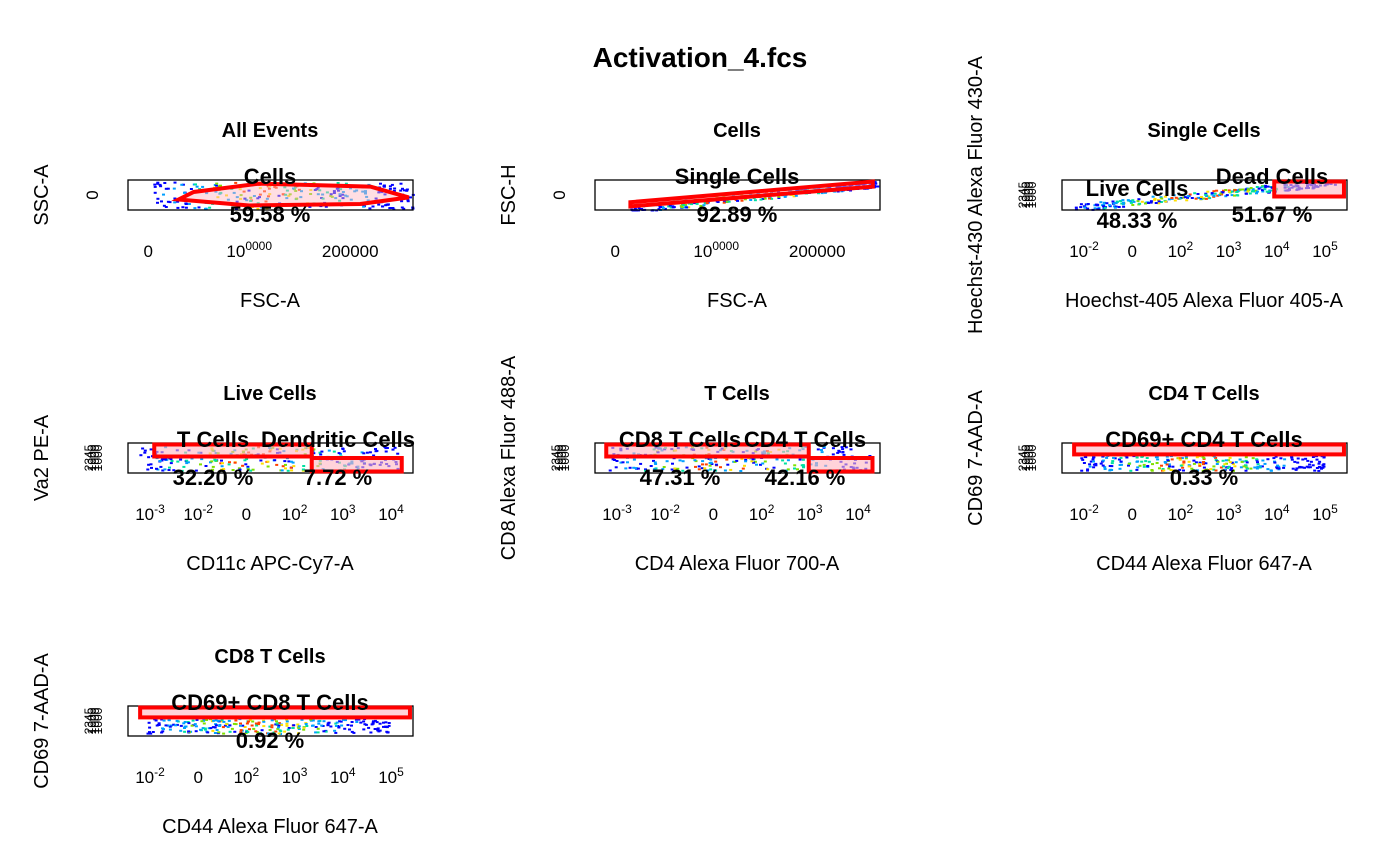  Describe the element at coordinates (213, 477) in the screenshot. I see `gate-percent-label: 32.20 %` at that location.